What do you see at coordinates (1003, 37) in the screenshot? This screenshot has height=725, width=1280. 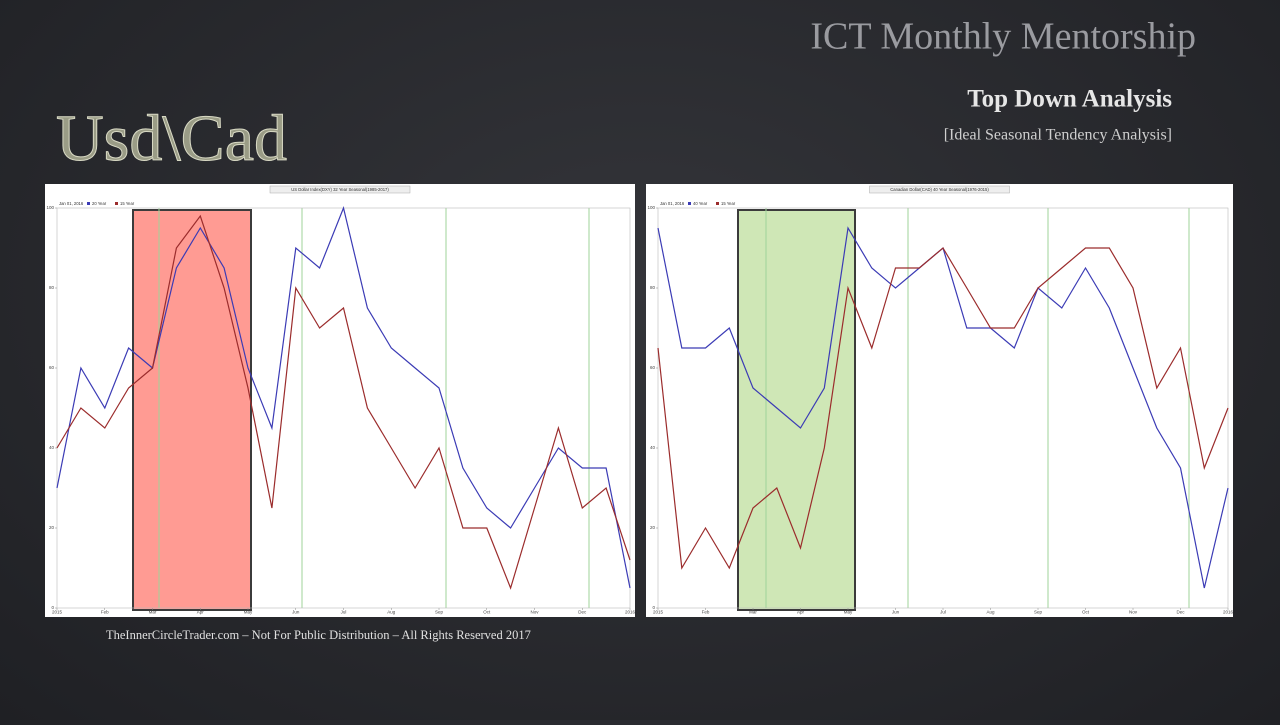 I see `slide-title: ICT Monthly Mentorship` at bounding box center [1003, 37].